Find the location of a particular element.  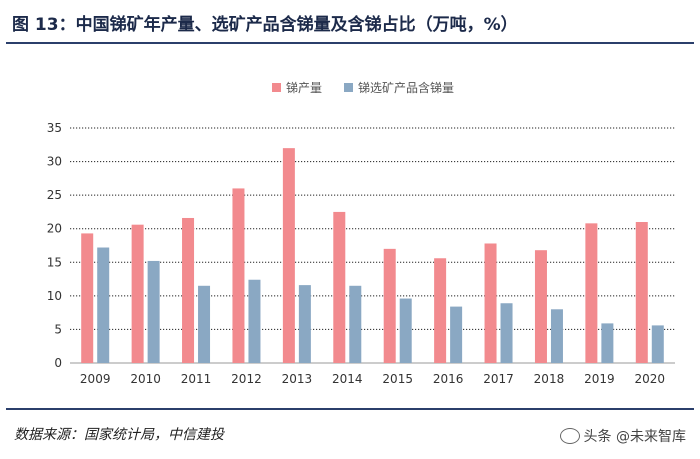

x-tick-label: 2010 is located at coordinates (145, 379).